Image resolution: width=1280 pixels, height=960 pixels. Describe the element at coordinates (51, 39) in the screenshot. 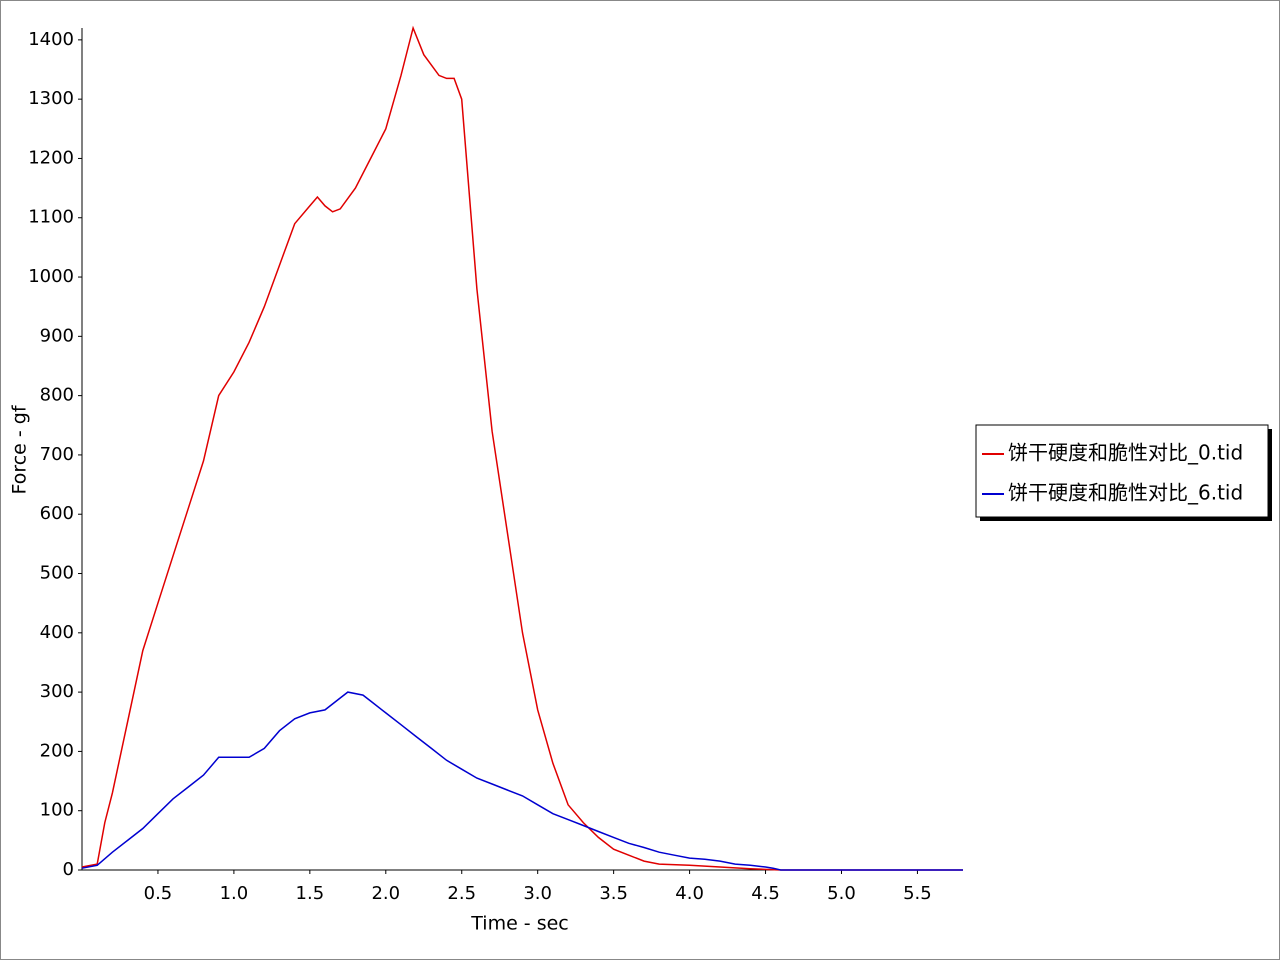

I see `y-tick-label: 1400` at that location.